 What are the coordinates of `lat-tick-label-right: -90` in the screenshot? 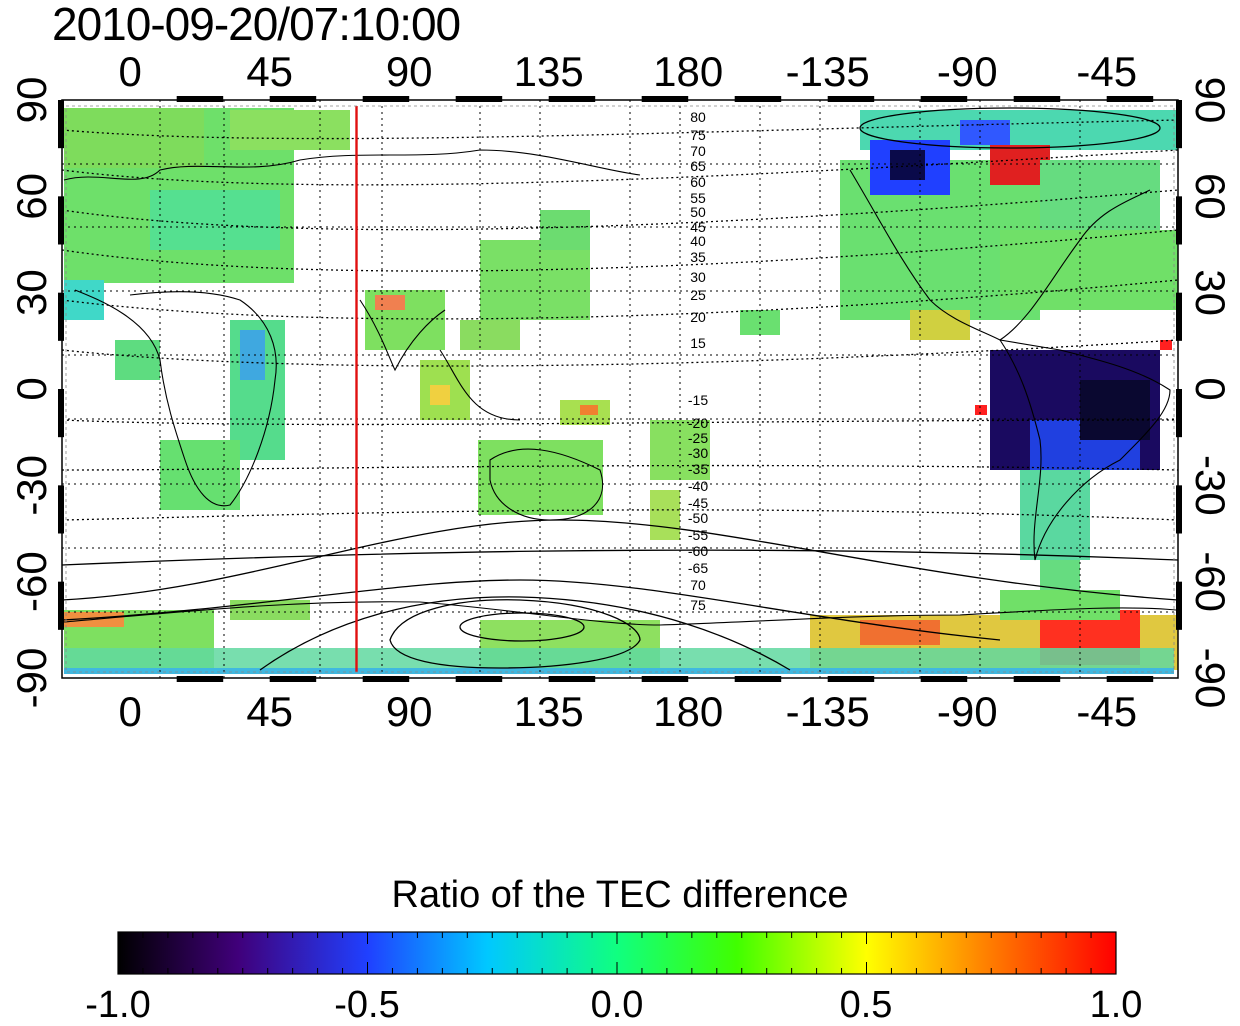 It's located at (1210, 678).